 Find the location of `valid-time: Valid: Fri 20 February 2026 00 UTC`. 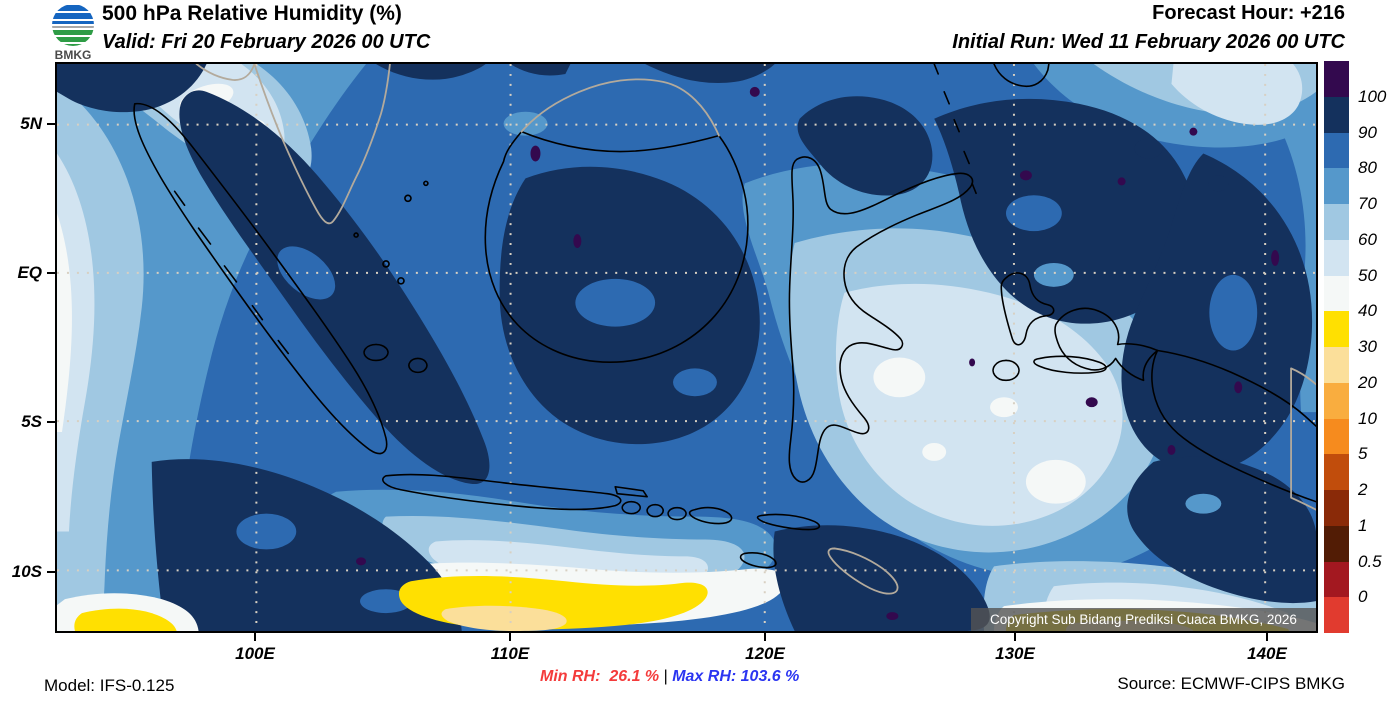

valid-time: Valid: Fri 20 February 2026 00 UTC is located at coordinates (266, 42).